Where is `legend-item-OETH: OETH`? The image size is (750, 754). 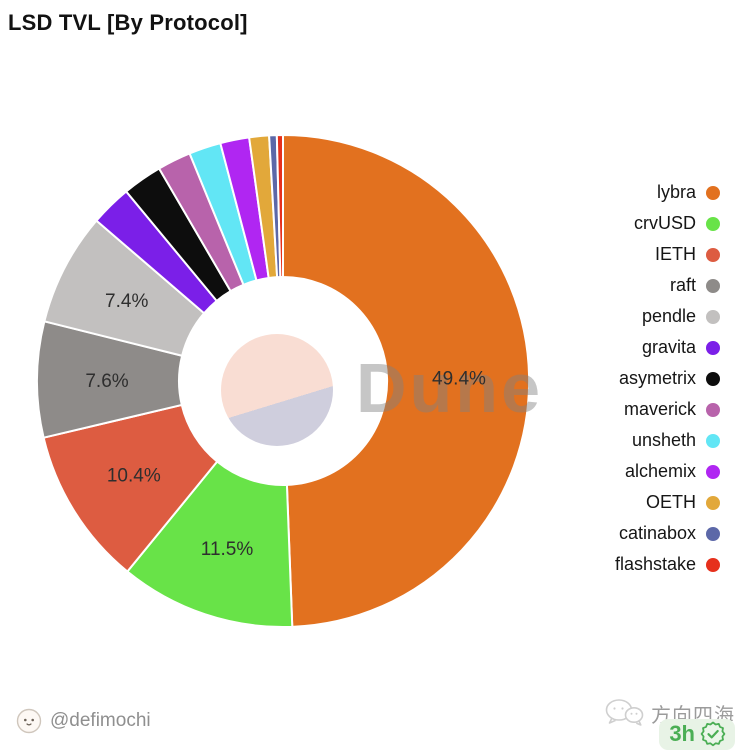
legend-item-OETH: OETH is located at coordinates (667, 502).